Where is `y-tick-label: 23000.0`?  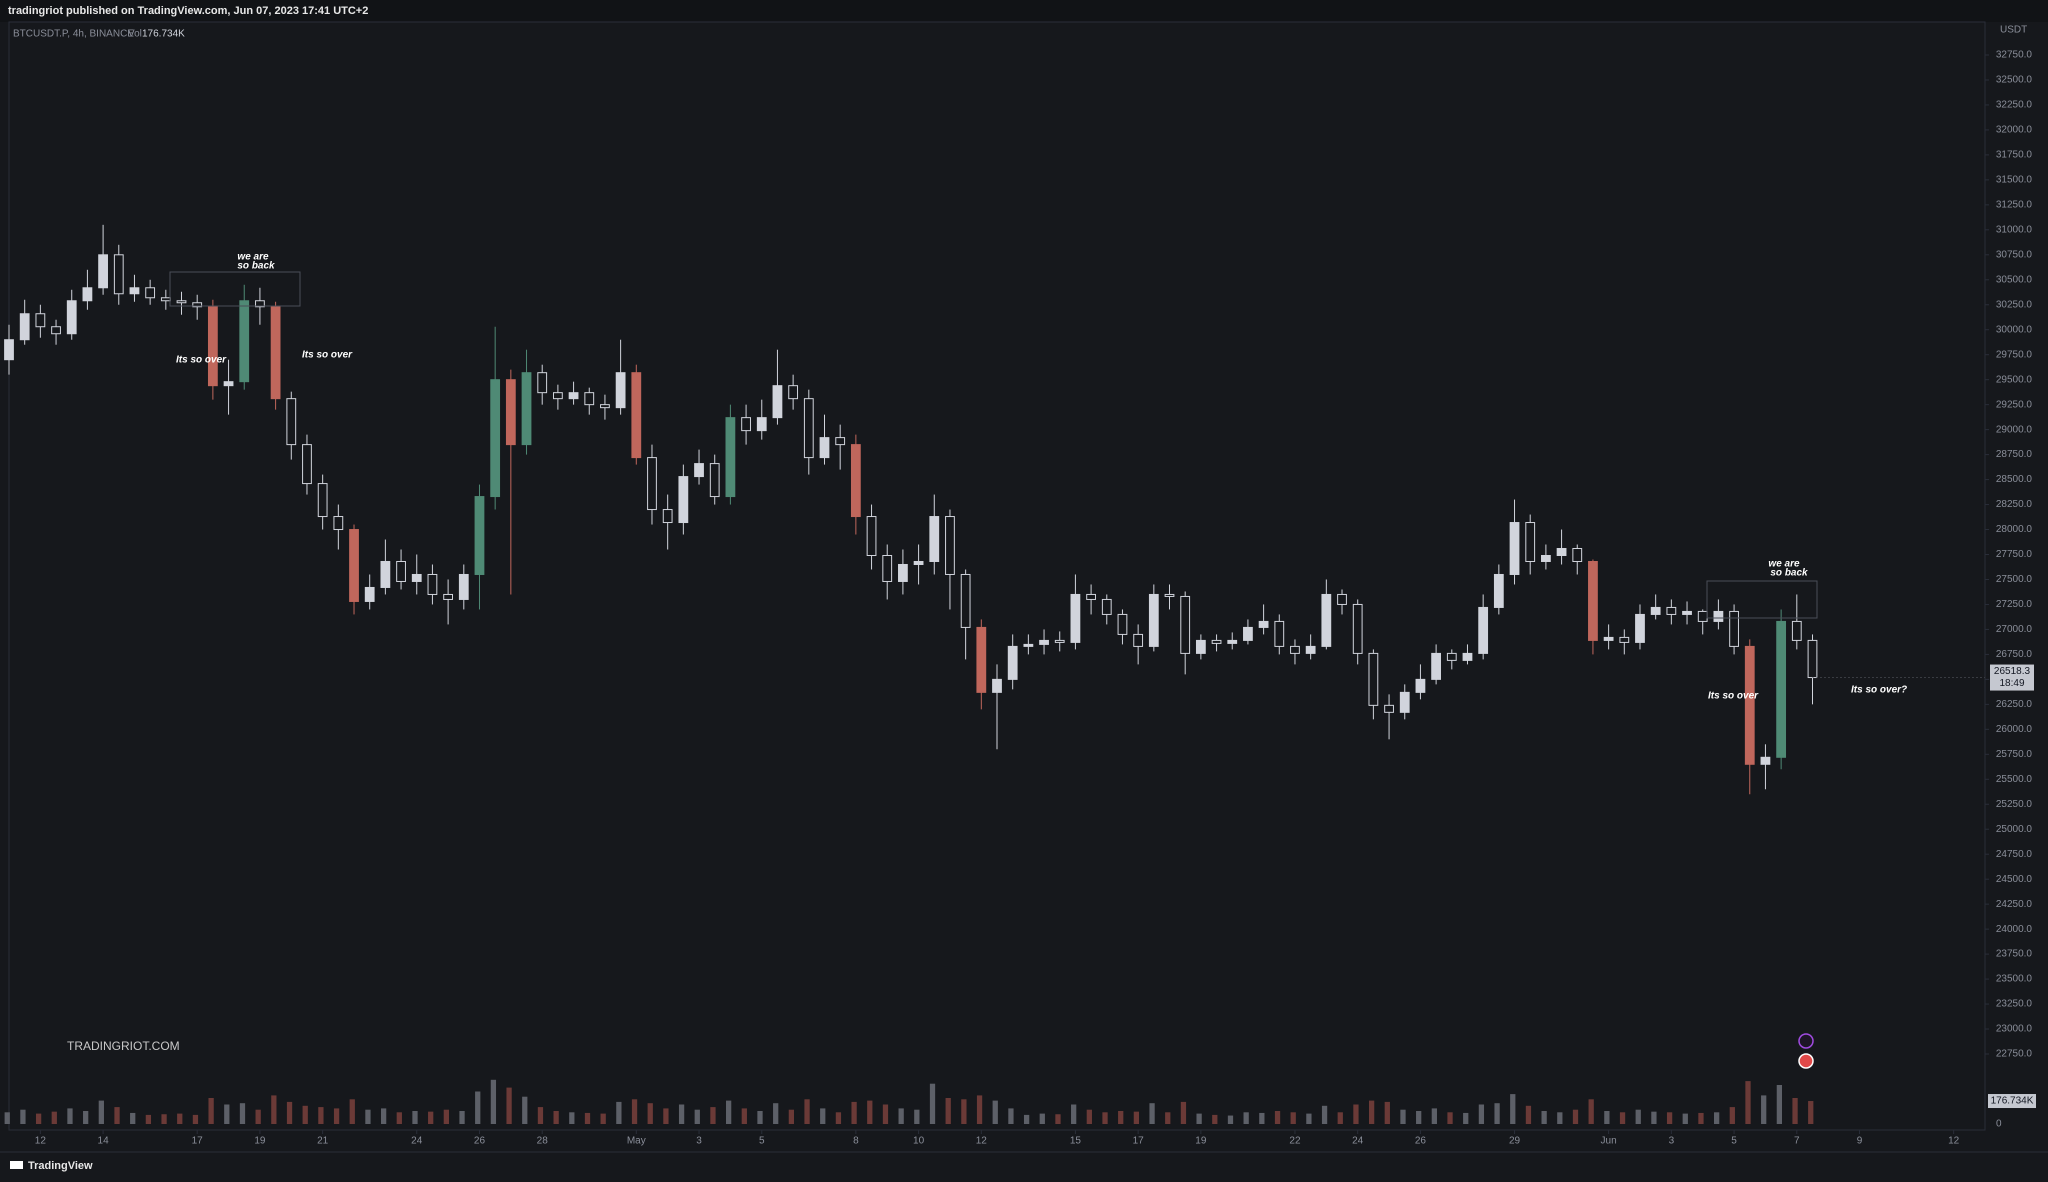 y-tick-label: 23000.0 is located at coordinates (2014, 1029).